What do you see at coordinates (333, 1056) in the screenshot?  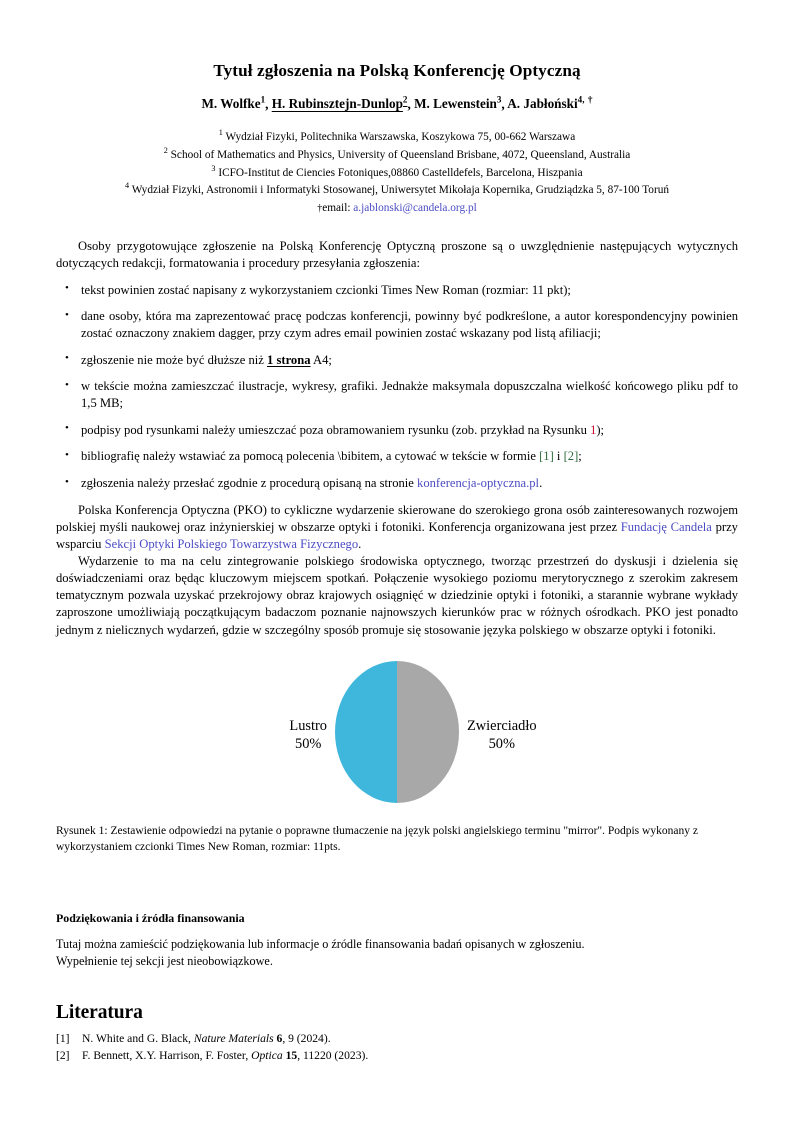 I see `bibliography-entry-pages: , 11220 (2023).` at bounding box center [333, 1056].